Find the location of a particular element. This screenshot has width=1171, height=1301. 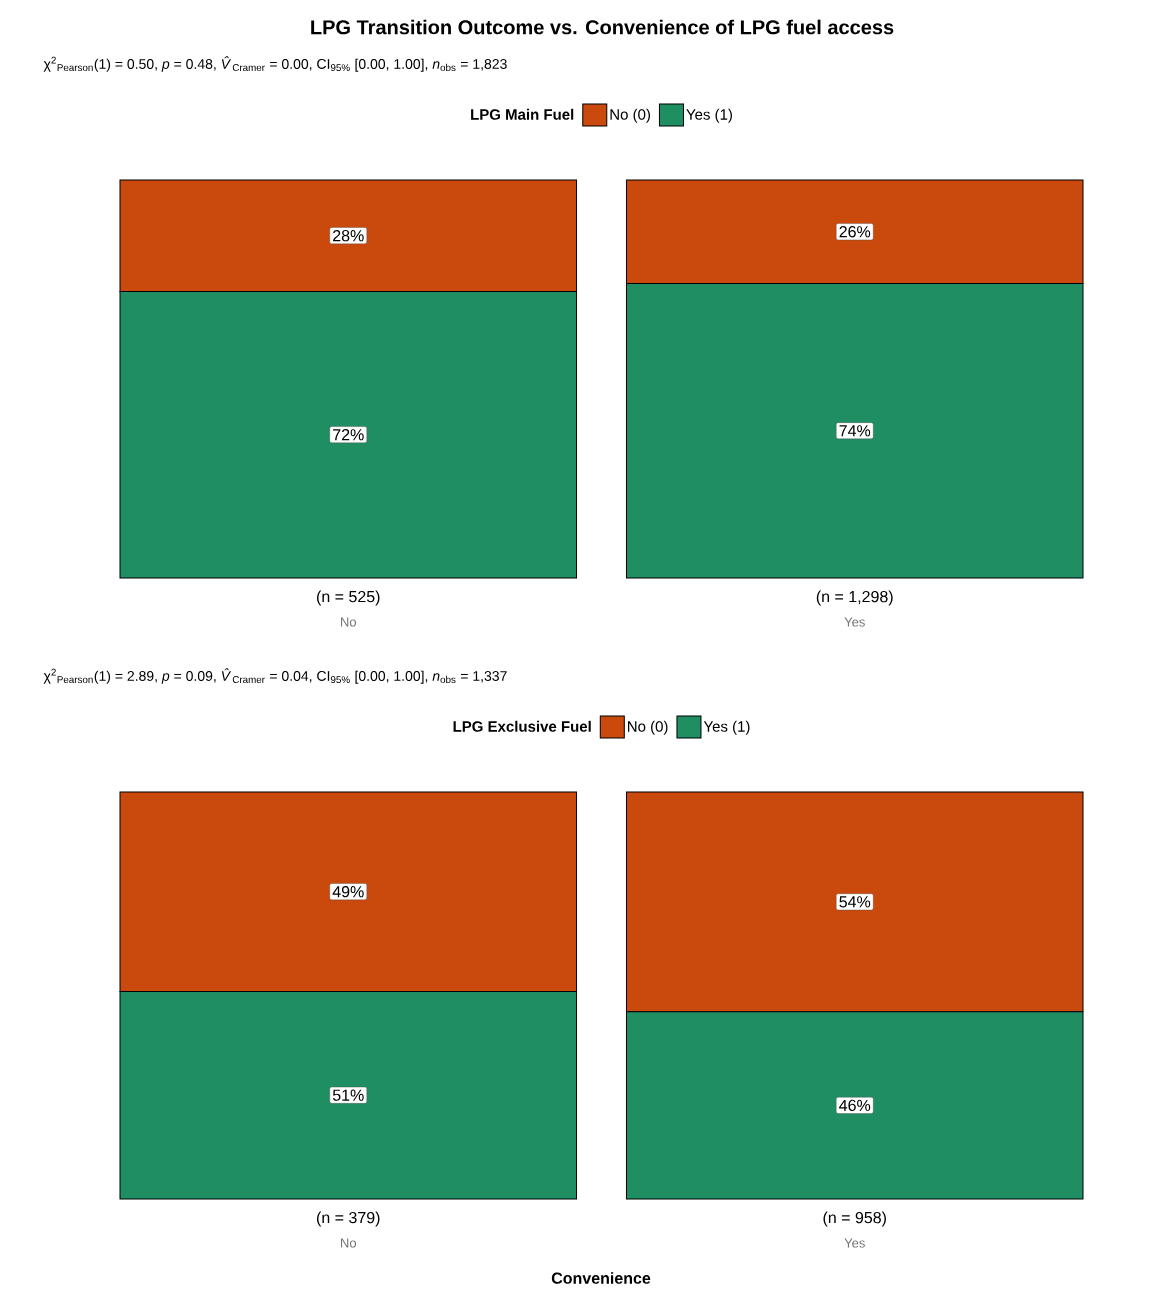

chart-title: LPG Transition Outcome vs. Convenience of LPG fuel access is located at coordinates (602, 27).